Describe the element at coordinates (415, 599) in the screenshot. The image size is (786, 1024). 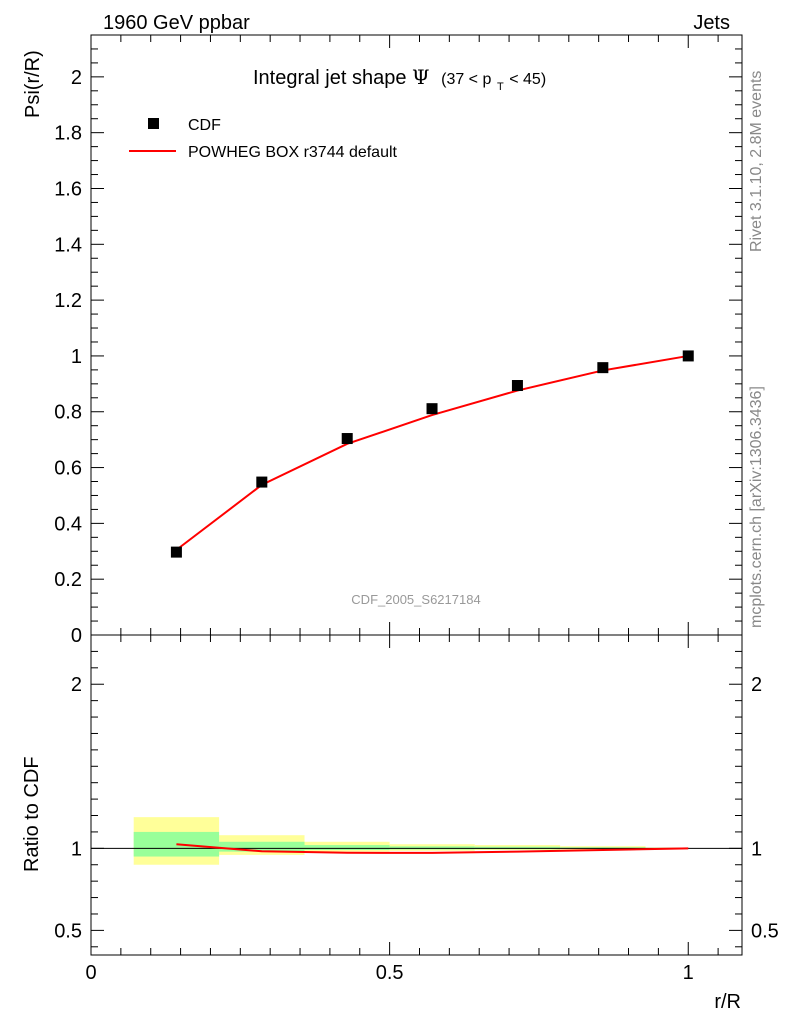
I see `analysis-watermark: CDF_2005_S6217184` at that location.